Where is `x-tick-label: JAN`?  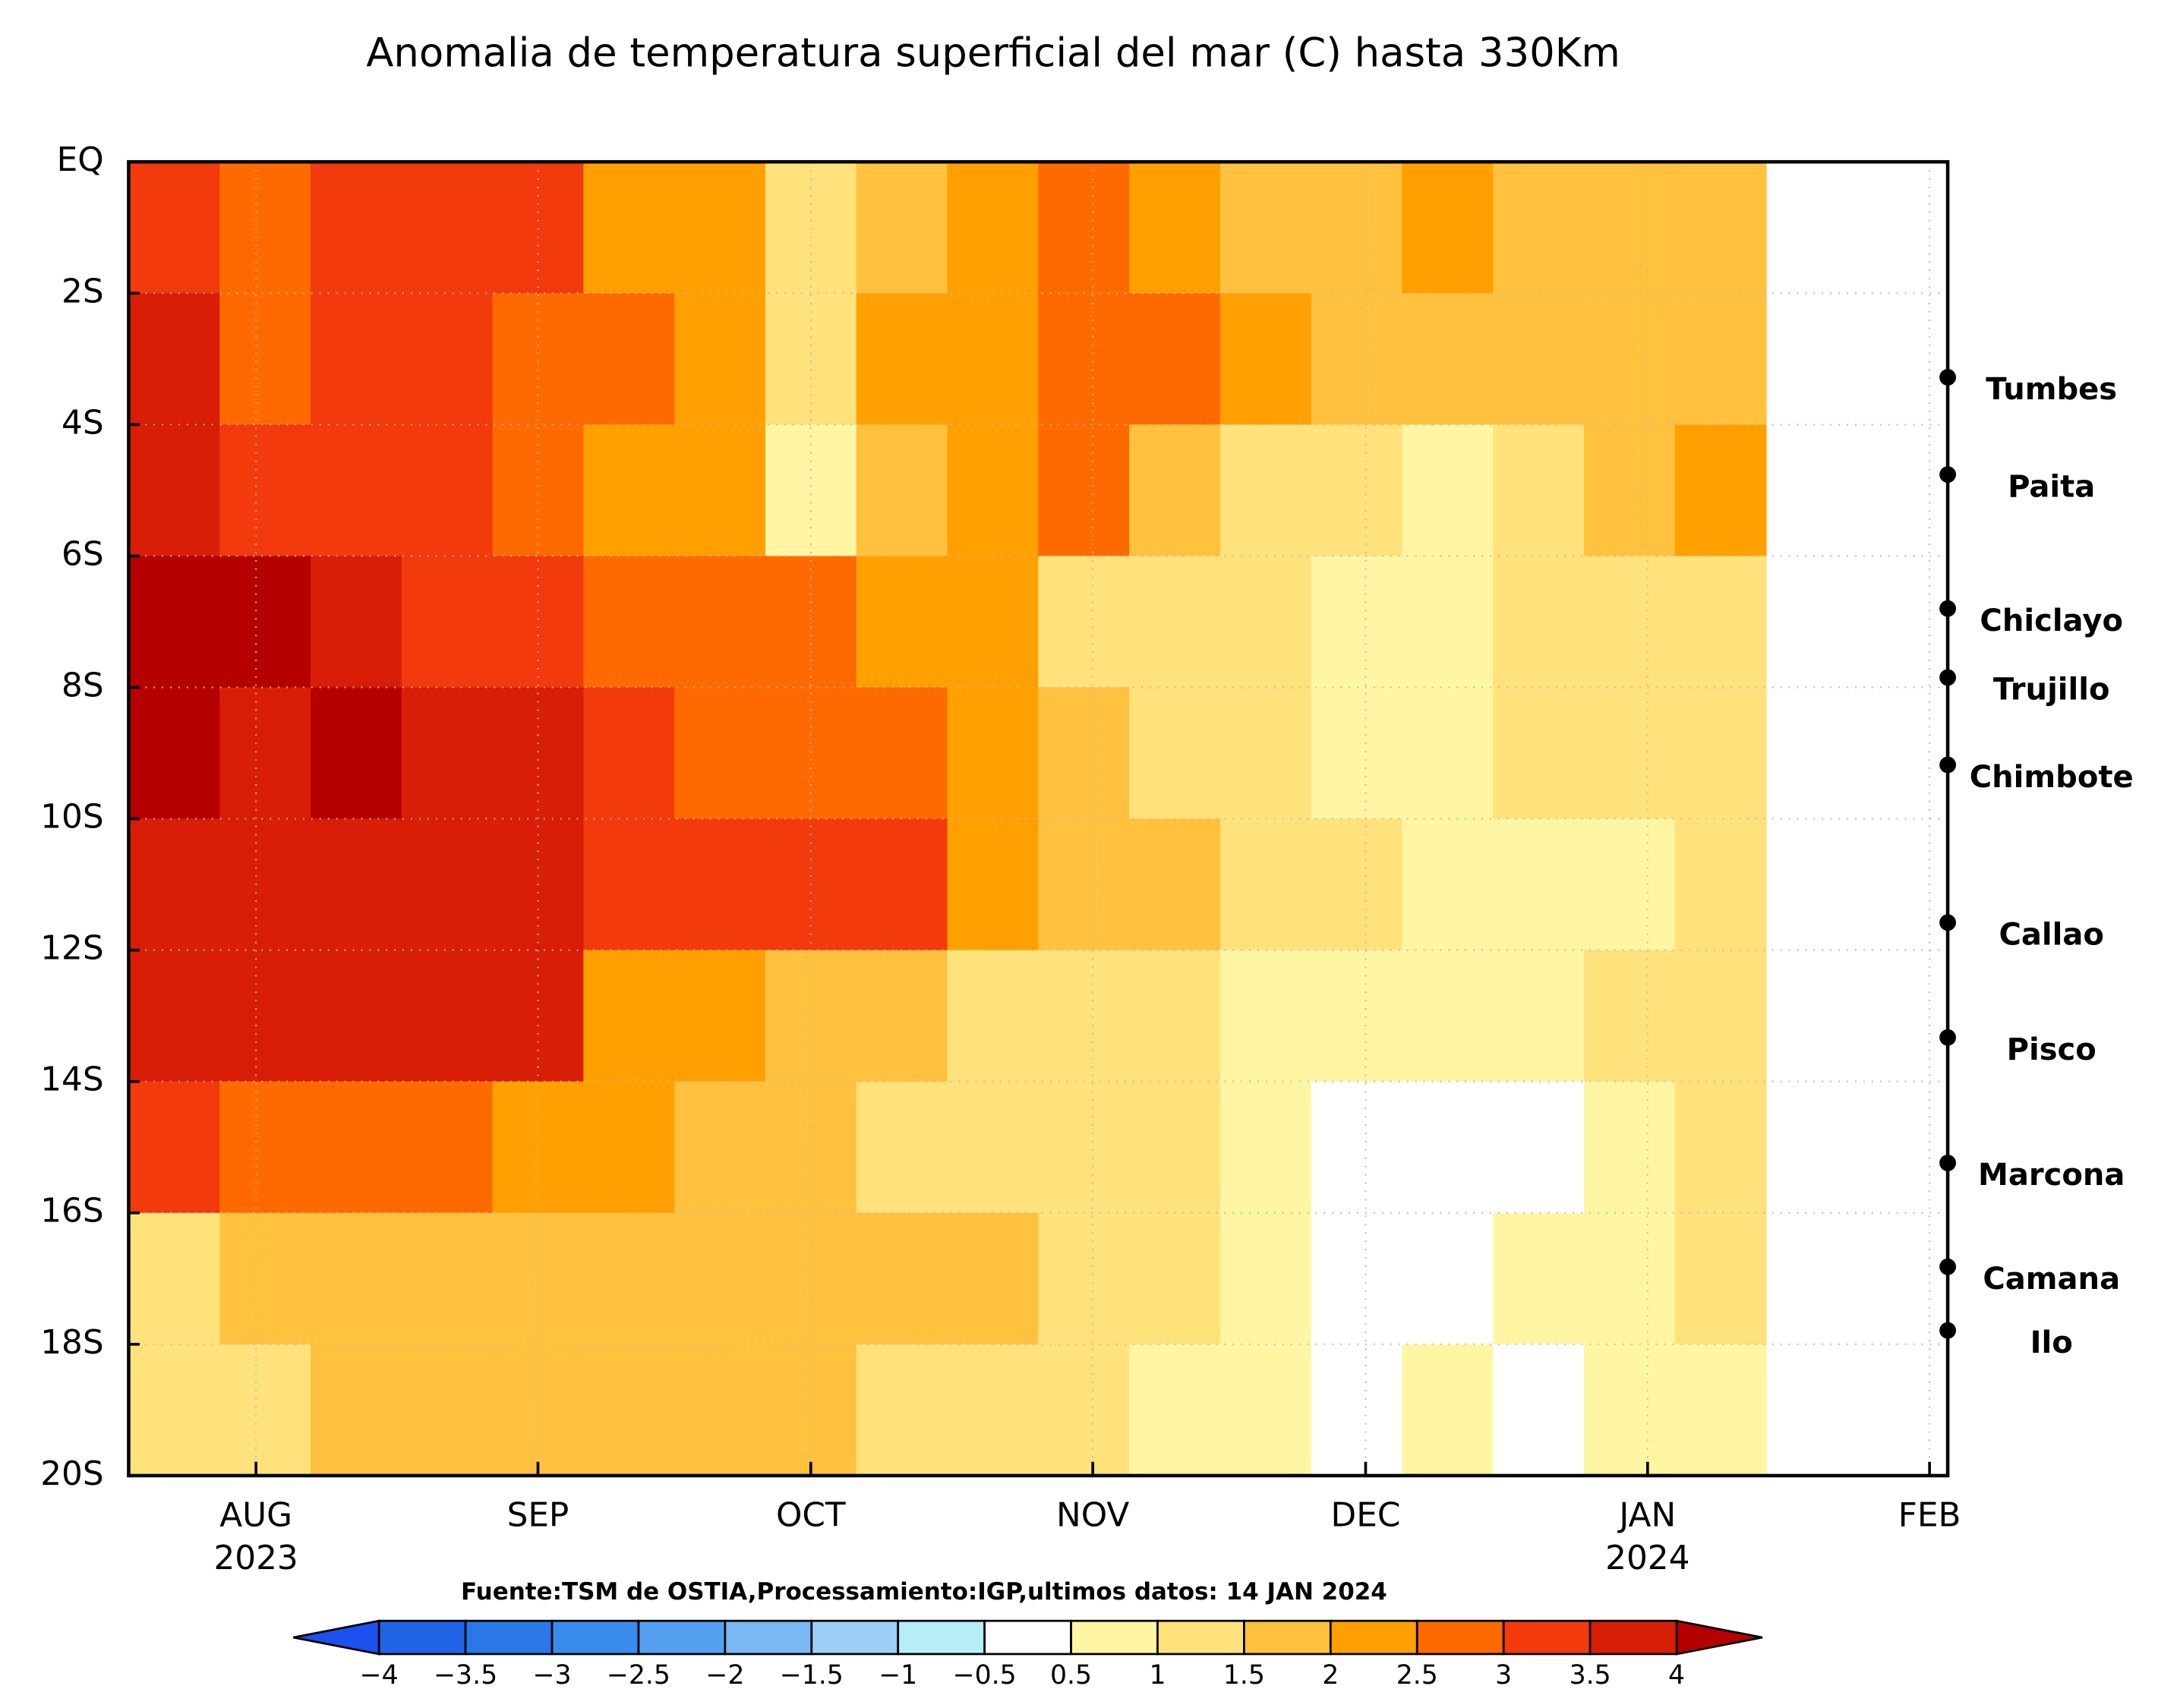
x-tick-label: JAN is located at coordinates (1646, 1515).